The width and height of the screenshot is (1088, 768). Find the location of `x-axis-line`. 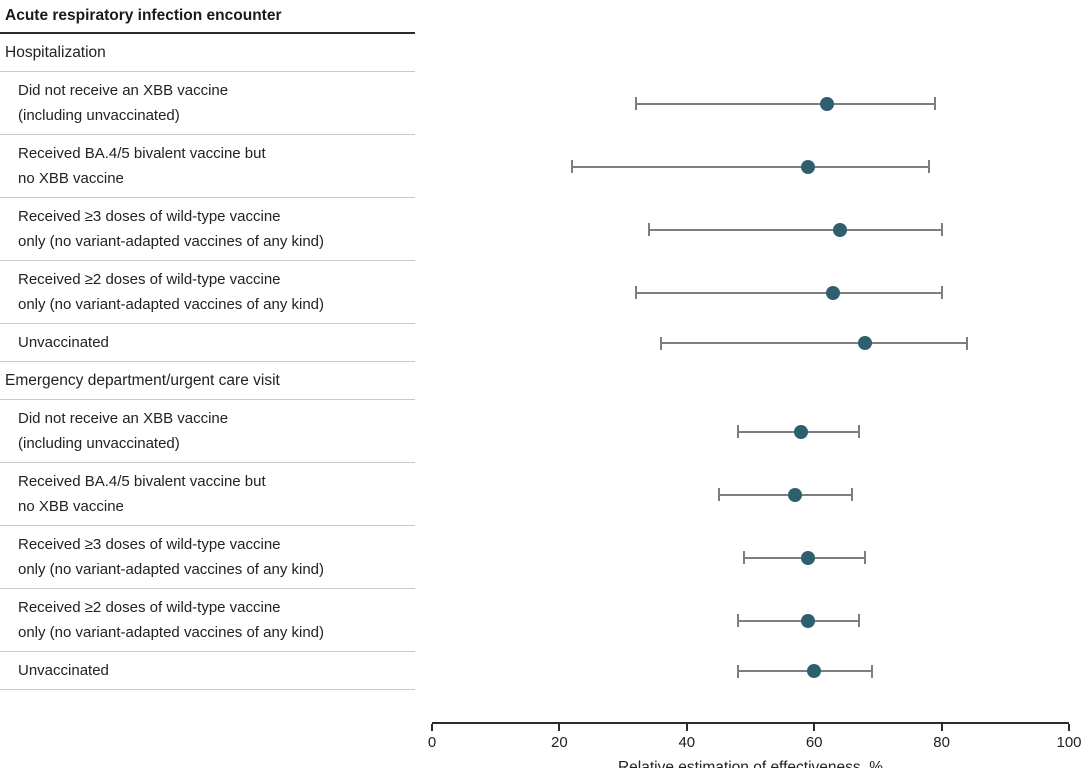

x-axis-line is located at coordinates (750, 723).